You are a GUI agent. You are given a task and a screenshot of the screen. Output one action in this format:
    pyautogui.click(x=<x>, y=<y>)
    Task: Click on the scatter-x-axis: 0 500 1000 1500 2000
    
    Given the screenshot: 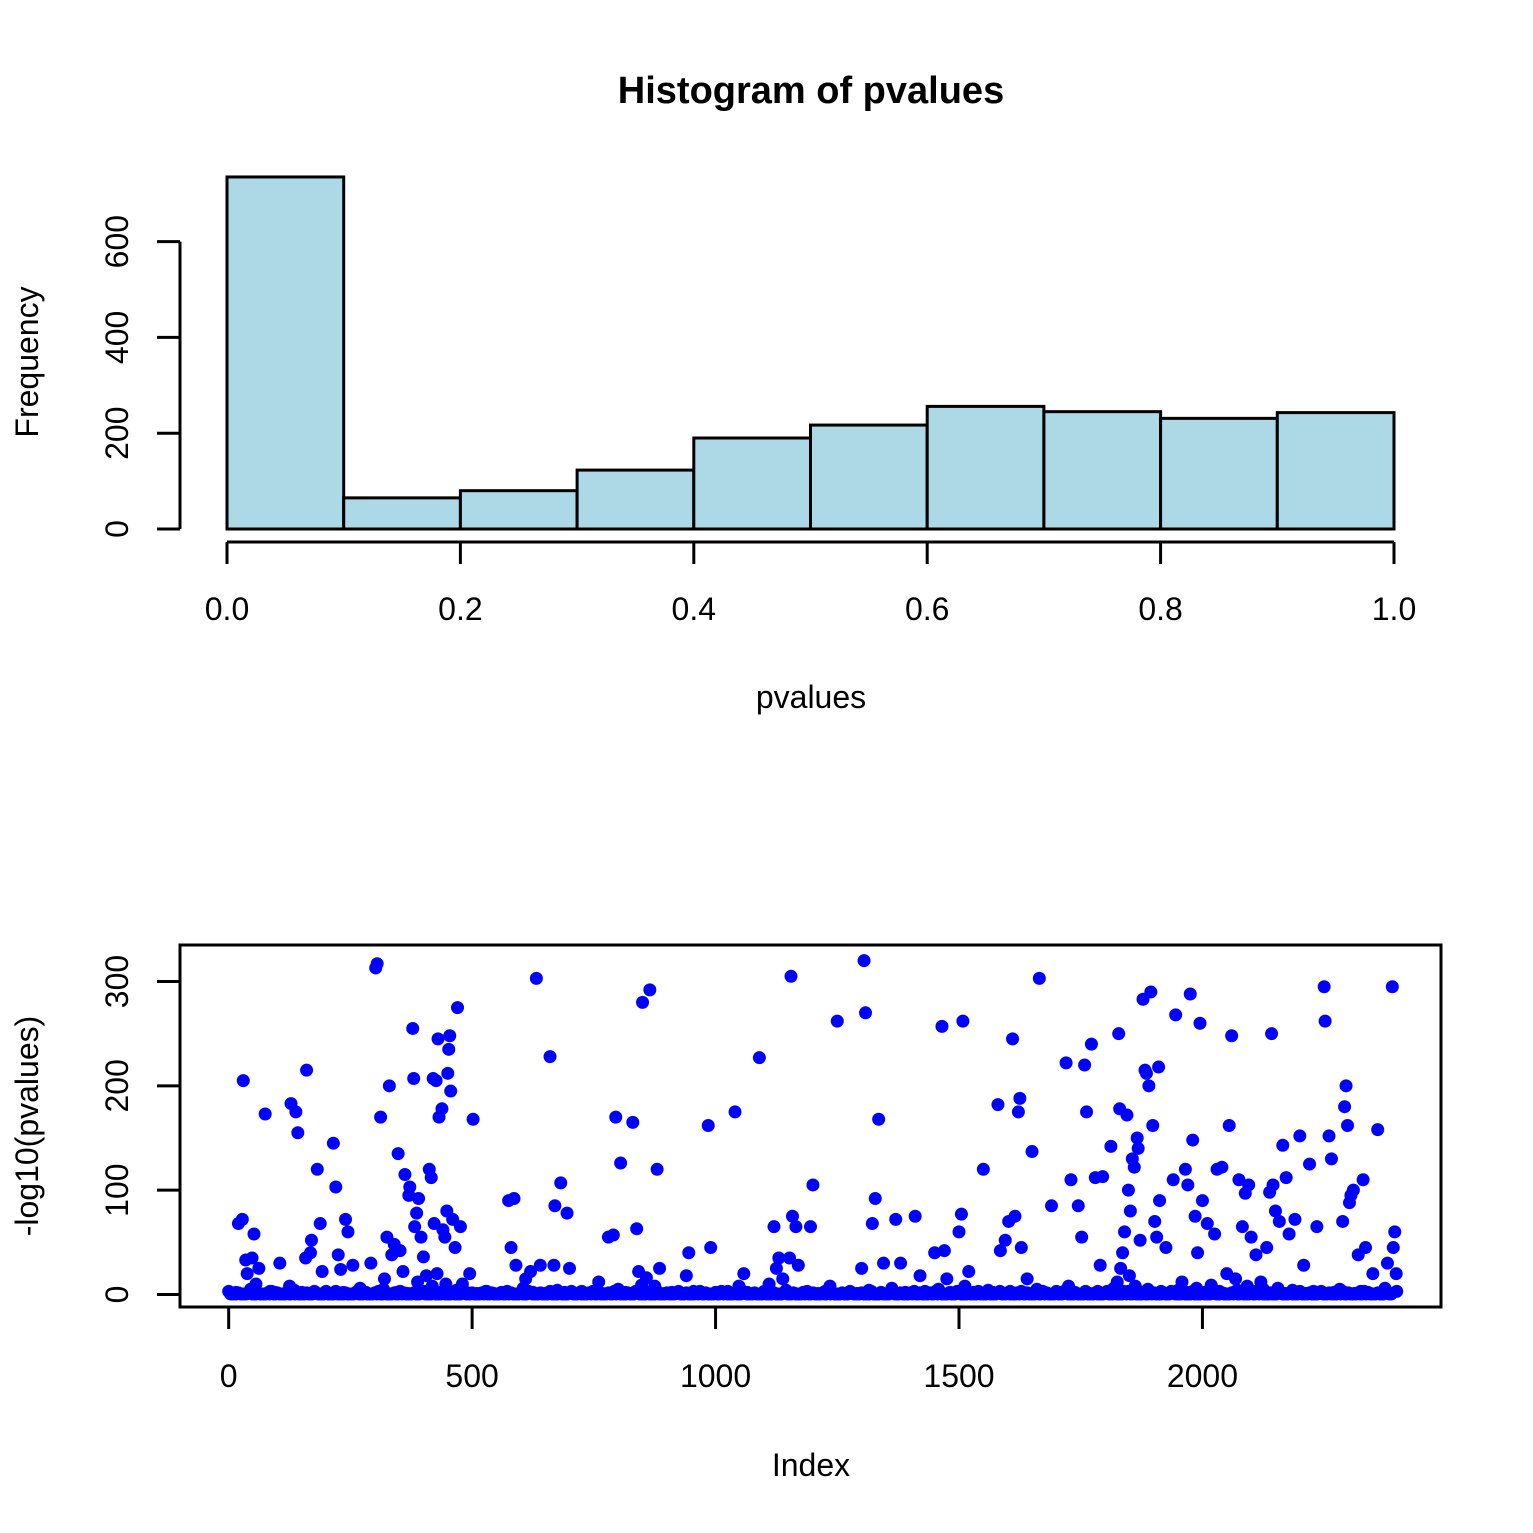 What is the action you would take?
    pyautogui.click(x=729, y=1349)
    